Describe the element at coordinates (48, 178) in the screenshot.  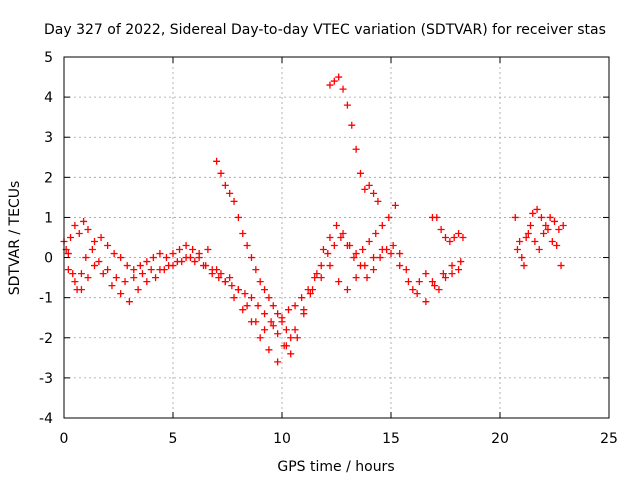
I see `y-tick-label: 2` at that location.